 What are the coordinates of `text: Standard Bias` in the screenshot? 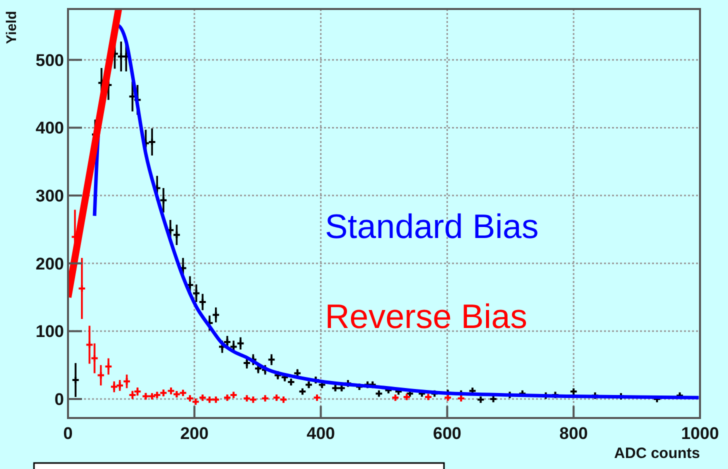 It's located at (432, 227).